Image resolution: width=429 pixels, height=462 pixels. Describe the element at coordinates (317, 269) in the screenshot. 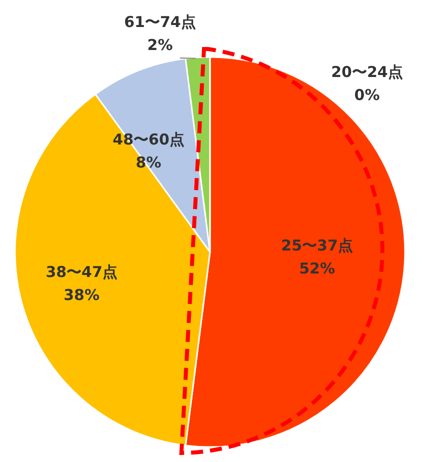

I see `data-label: 52%` at that location.